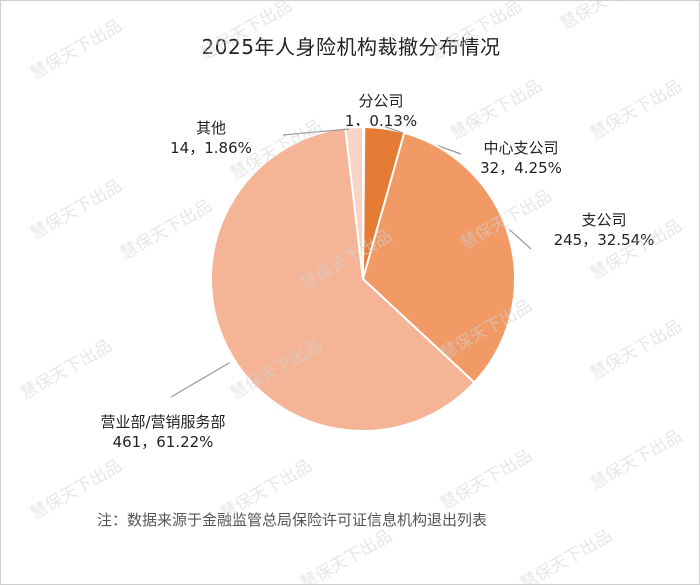 This screenshot has width=700, height=585. Describe the element at coordinates (603, 220) in the screenshot. I see `slice-name-label-2: 支公司` at that location.